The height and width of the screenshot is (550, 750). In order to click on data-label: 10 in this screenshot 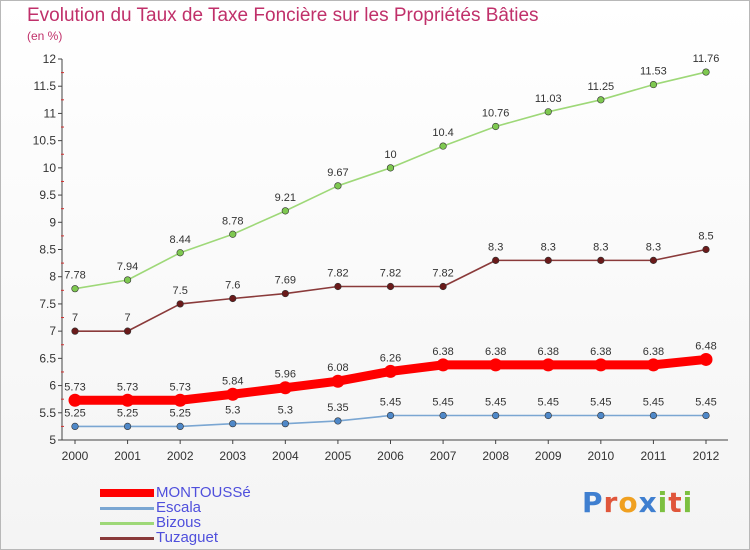, I will do `click(390, 155)`.